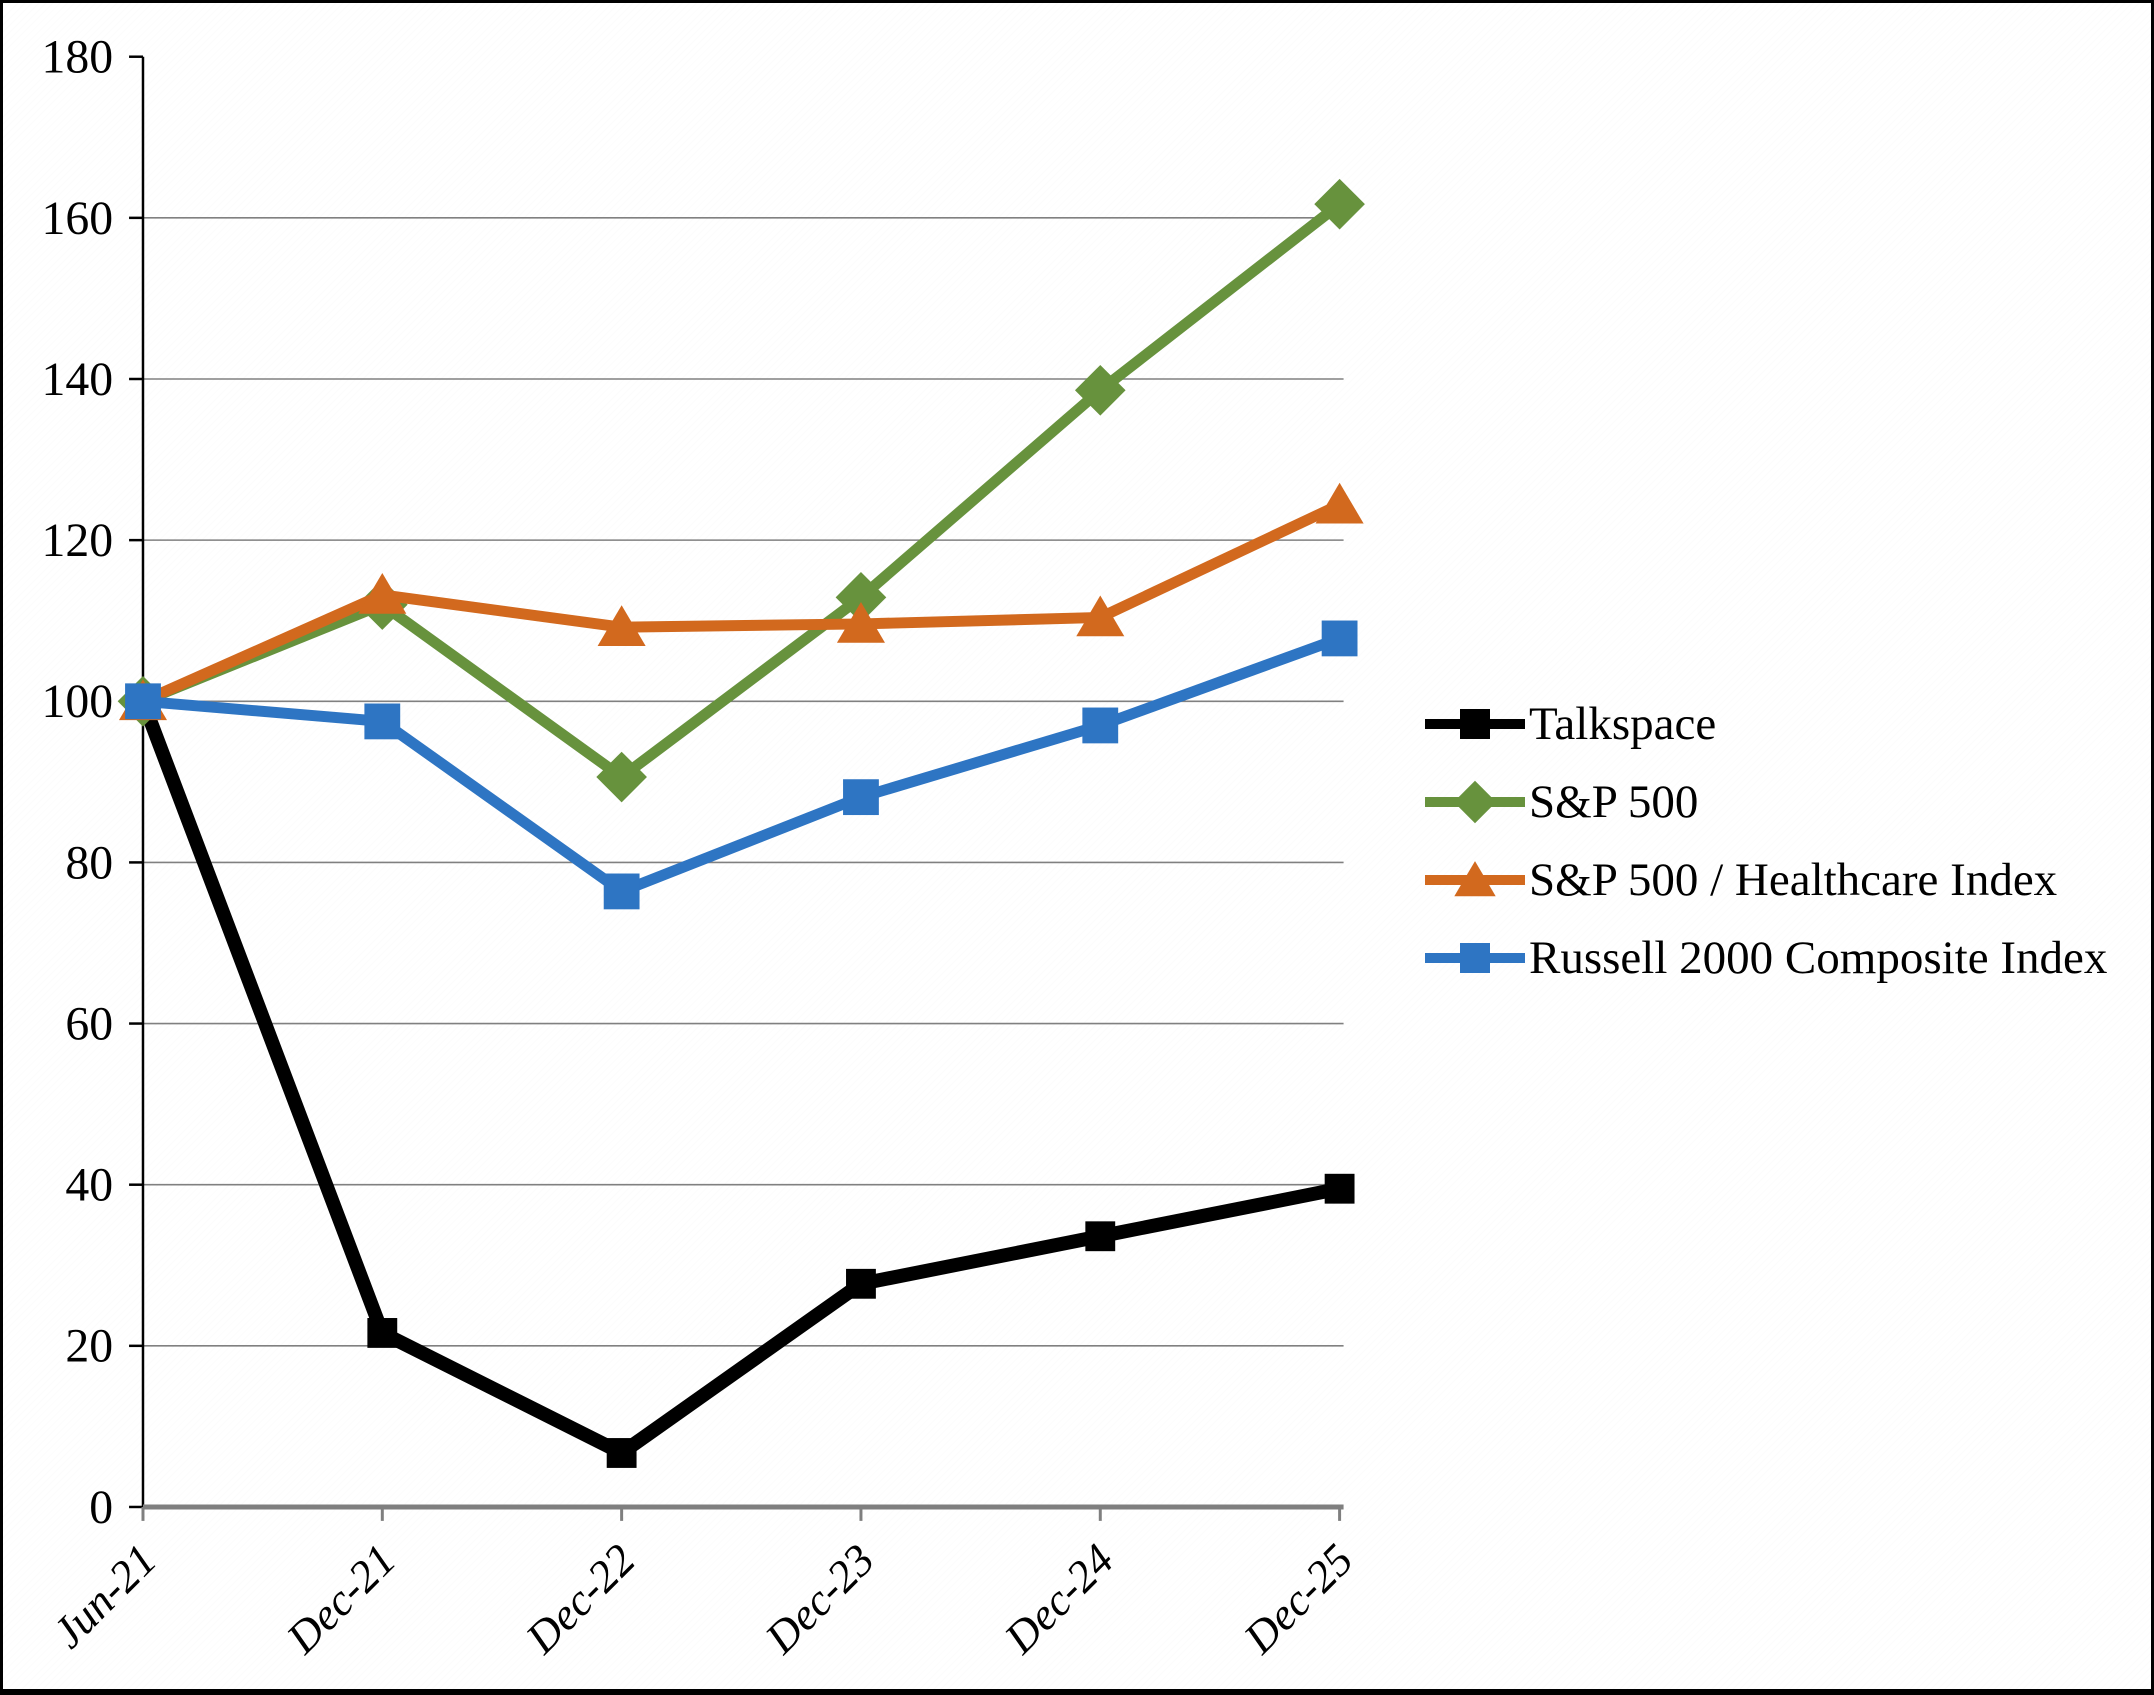 The width and height of the screenshot is (2154, 1695). What do you see at coordinates (1793, 880) in the screenshot?
I see `legend-label-sp500-healthcare: S&P 500 / Healthcare Index` at bounding box center [1793, 880].